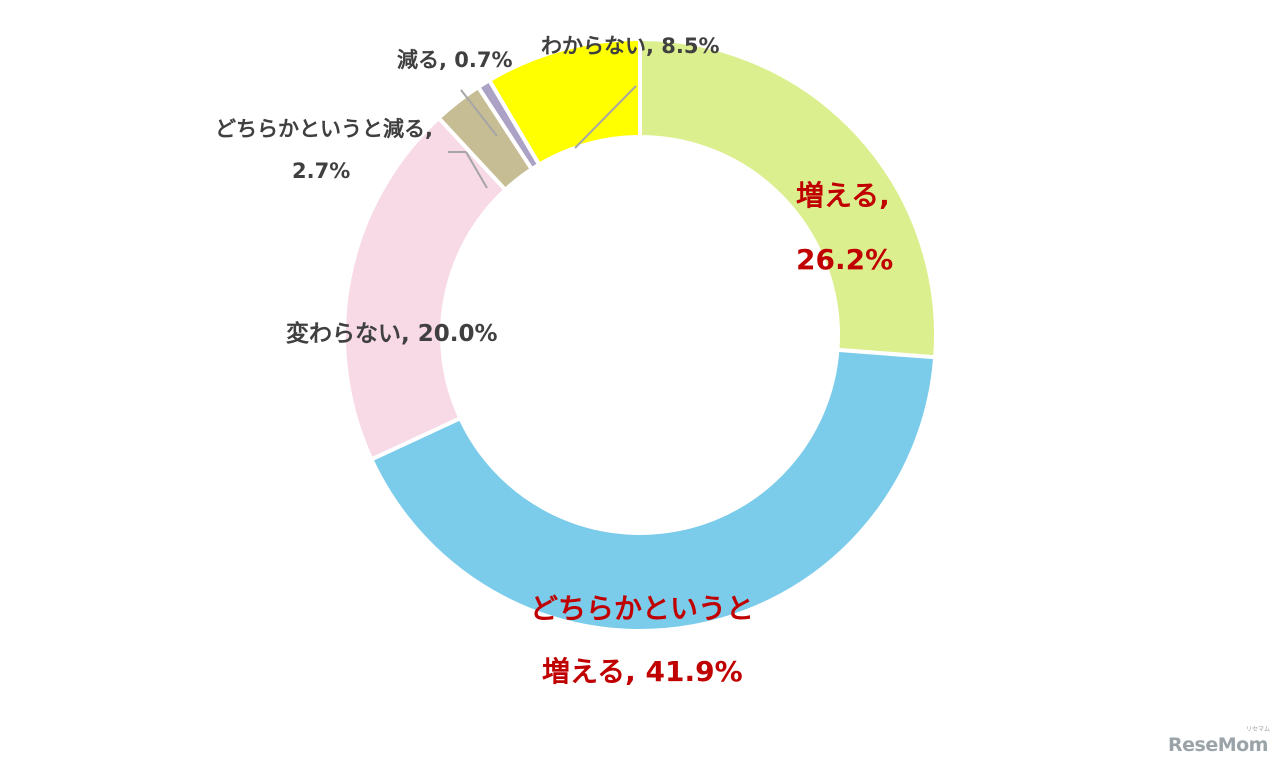  Describe the element at coordinates (392, 334) in the screenshot. I see `slice-label-no-change: 変わらない, 20.0%` at that location.